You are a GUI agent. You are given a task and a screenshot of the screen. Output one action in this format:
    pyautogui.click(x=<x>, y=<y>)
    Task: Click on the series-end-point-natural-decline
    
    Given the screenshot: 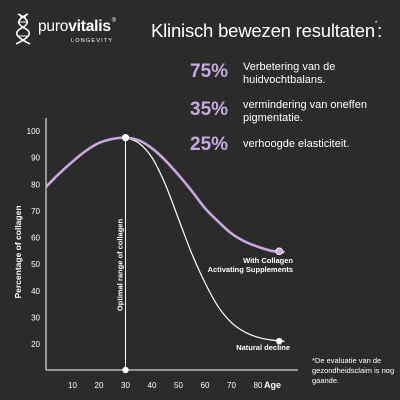 What is the action you would take?
    pyautogui.click(x=279, y=341)
    